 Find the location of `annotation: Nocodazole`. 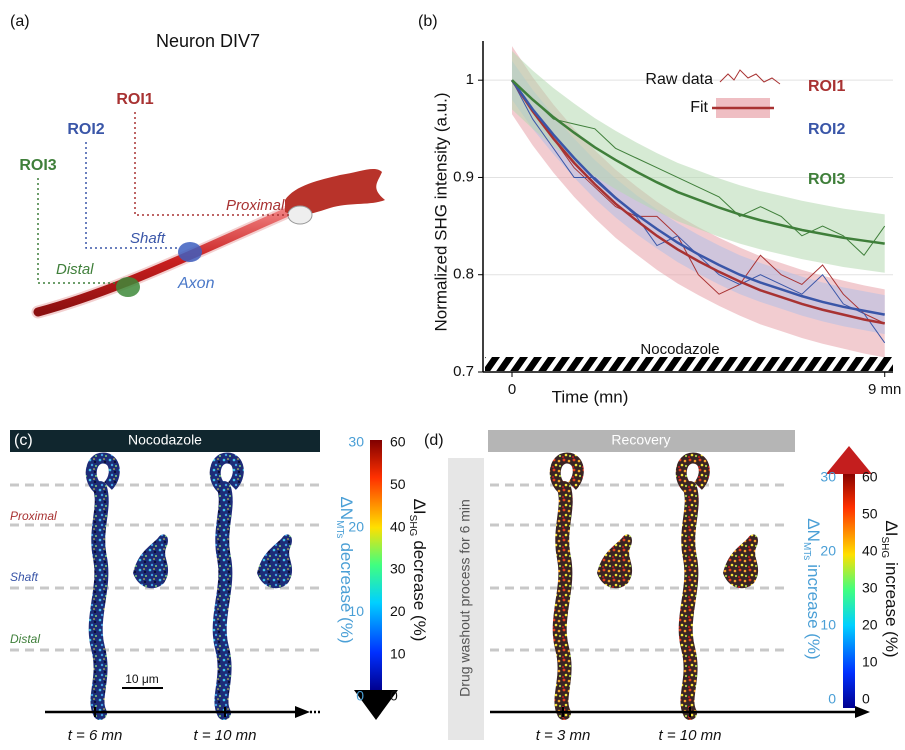

annotation: Nocodazole is located at coordinates (679, 349).